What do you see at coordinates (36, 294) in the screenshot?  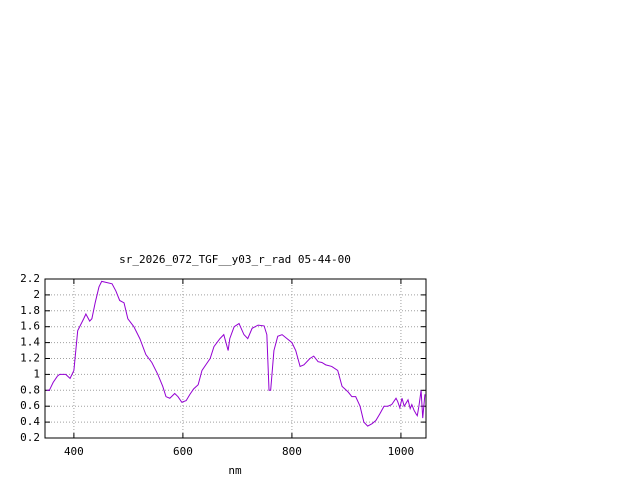 I see `y-tick-label: 2` at bounding box center [36, 294].